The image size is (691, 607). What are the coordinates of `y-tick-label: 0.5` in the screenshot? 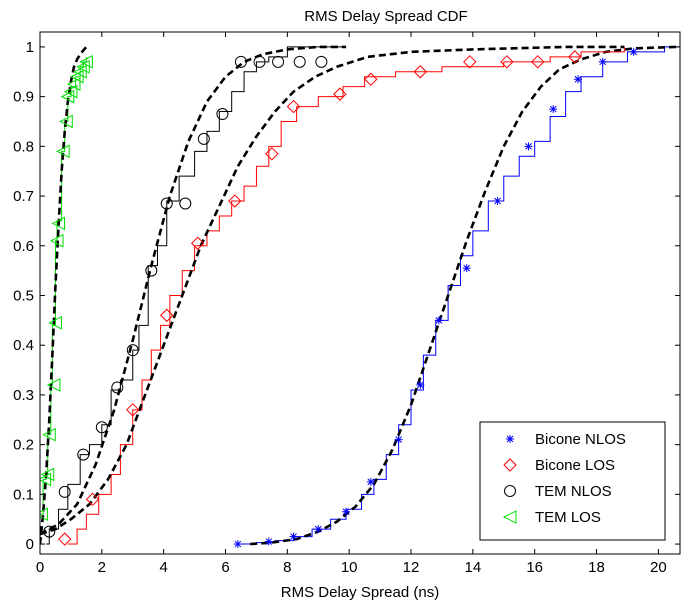 It's located at (23, 295).